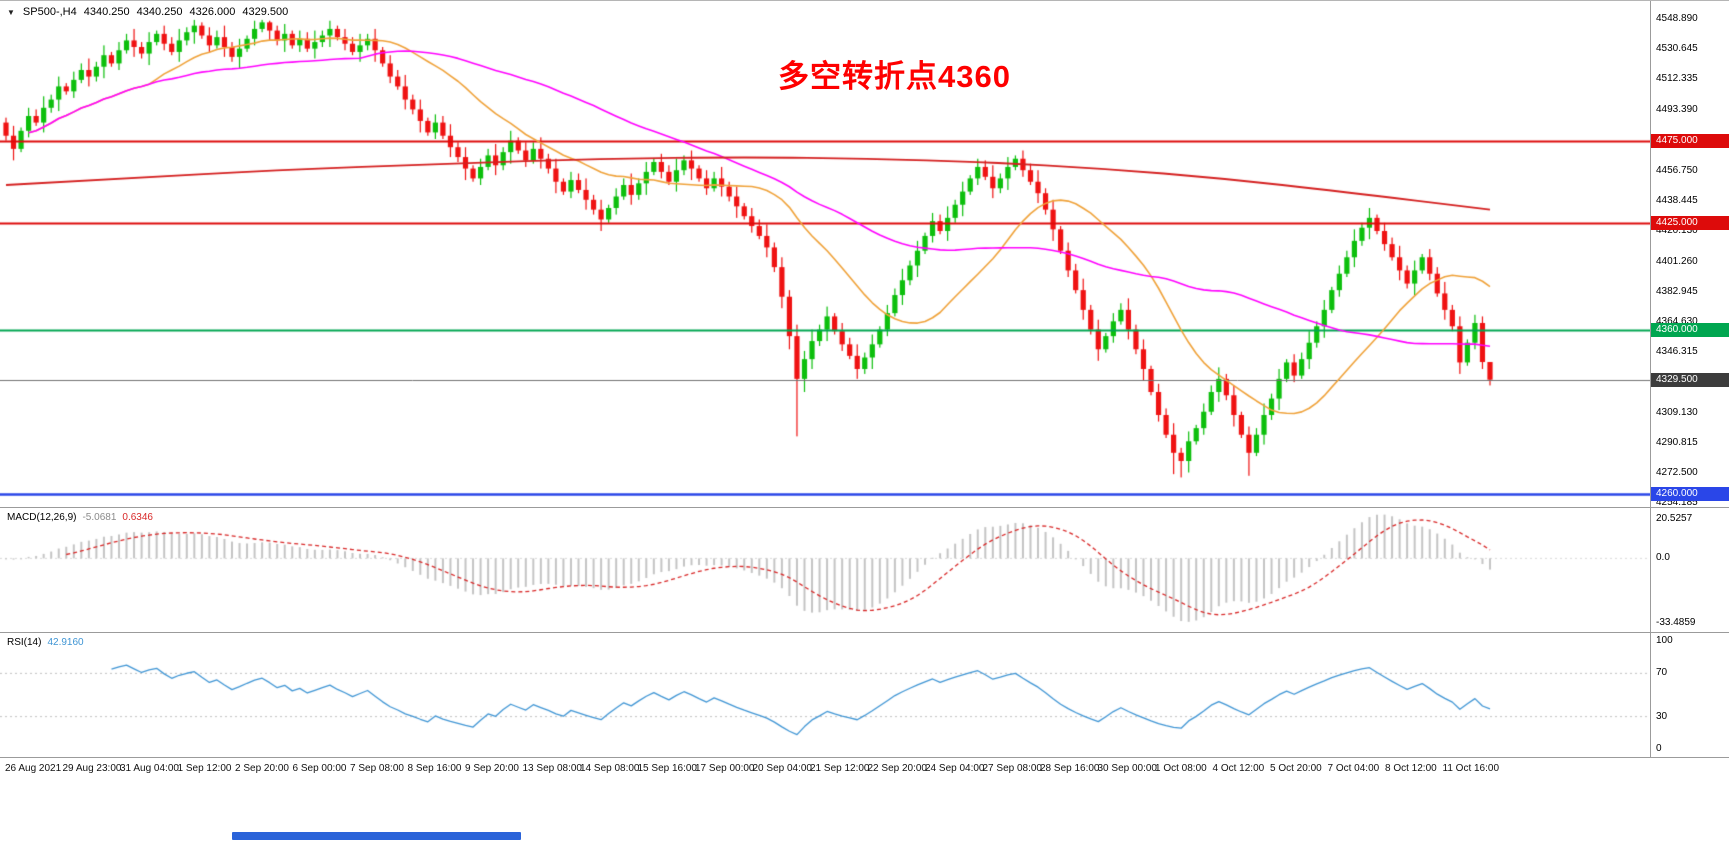  What do you see at coordinates (80, 517) in the screenshot?
I see `macd-label: MACD(12,26,9) -5.0681 0.6346` at bounding box center [80, 517].